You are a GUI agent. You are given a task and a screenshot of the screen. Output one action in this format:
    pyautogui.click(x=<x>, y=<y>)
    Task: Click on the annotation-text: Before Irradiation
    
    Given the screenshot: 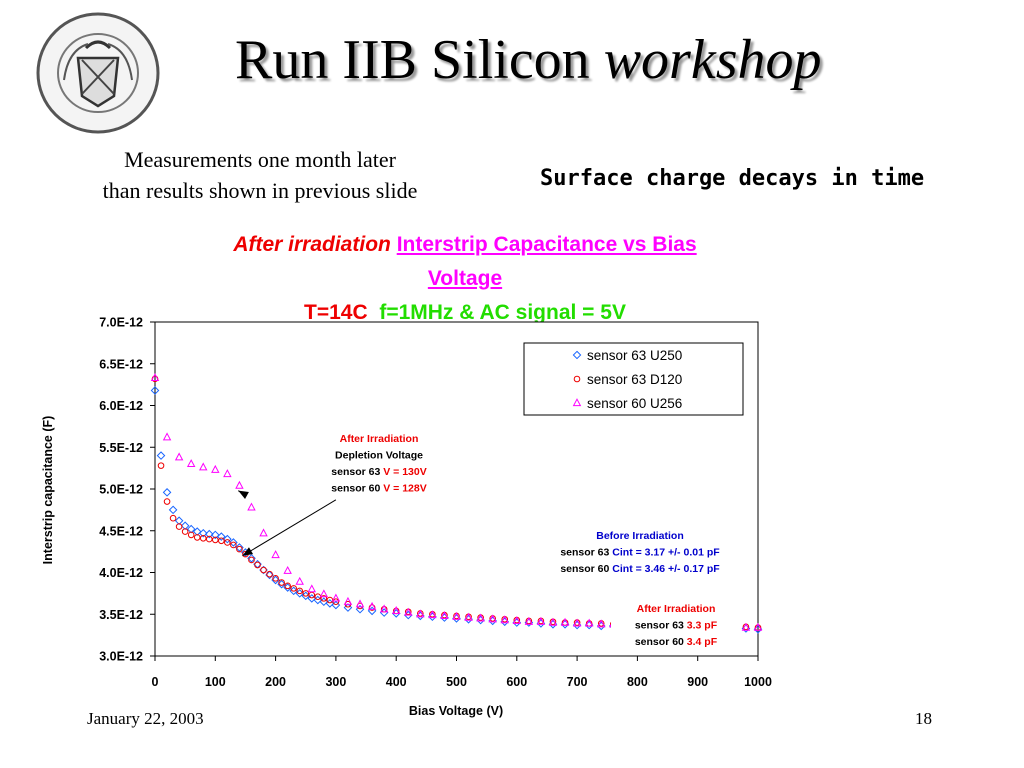 What is the action you would take?
    pyautogui.click(x=640, y=536)
    